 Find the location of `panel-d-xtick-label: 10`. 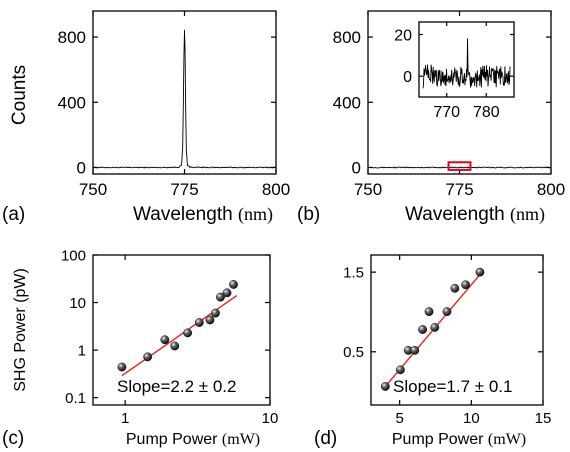

panel-d-xtick-label: 10 is located at coordinates (471, 418).